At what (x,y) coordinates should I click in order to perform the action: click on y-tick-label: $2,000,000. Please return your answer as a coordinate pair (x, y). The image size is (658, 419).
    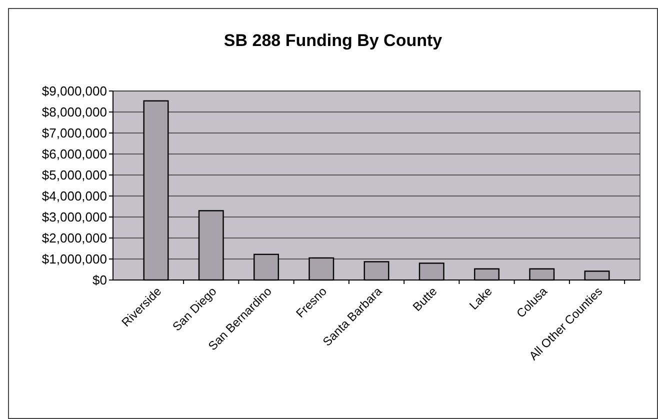
    Looking at the image, I should click on (74, 238).